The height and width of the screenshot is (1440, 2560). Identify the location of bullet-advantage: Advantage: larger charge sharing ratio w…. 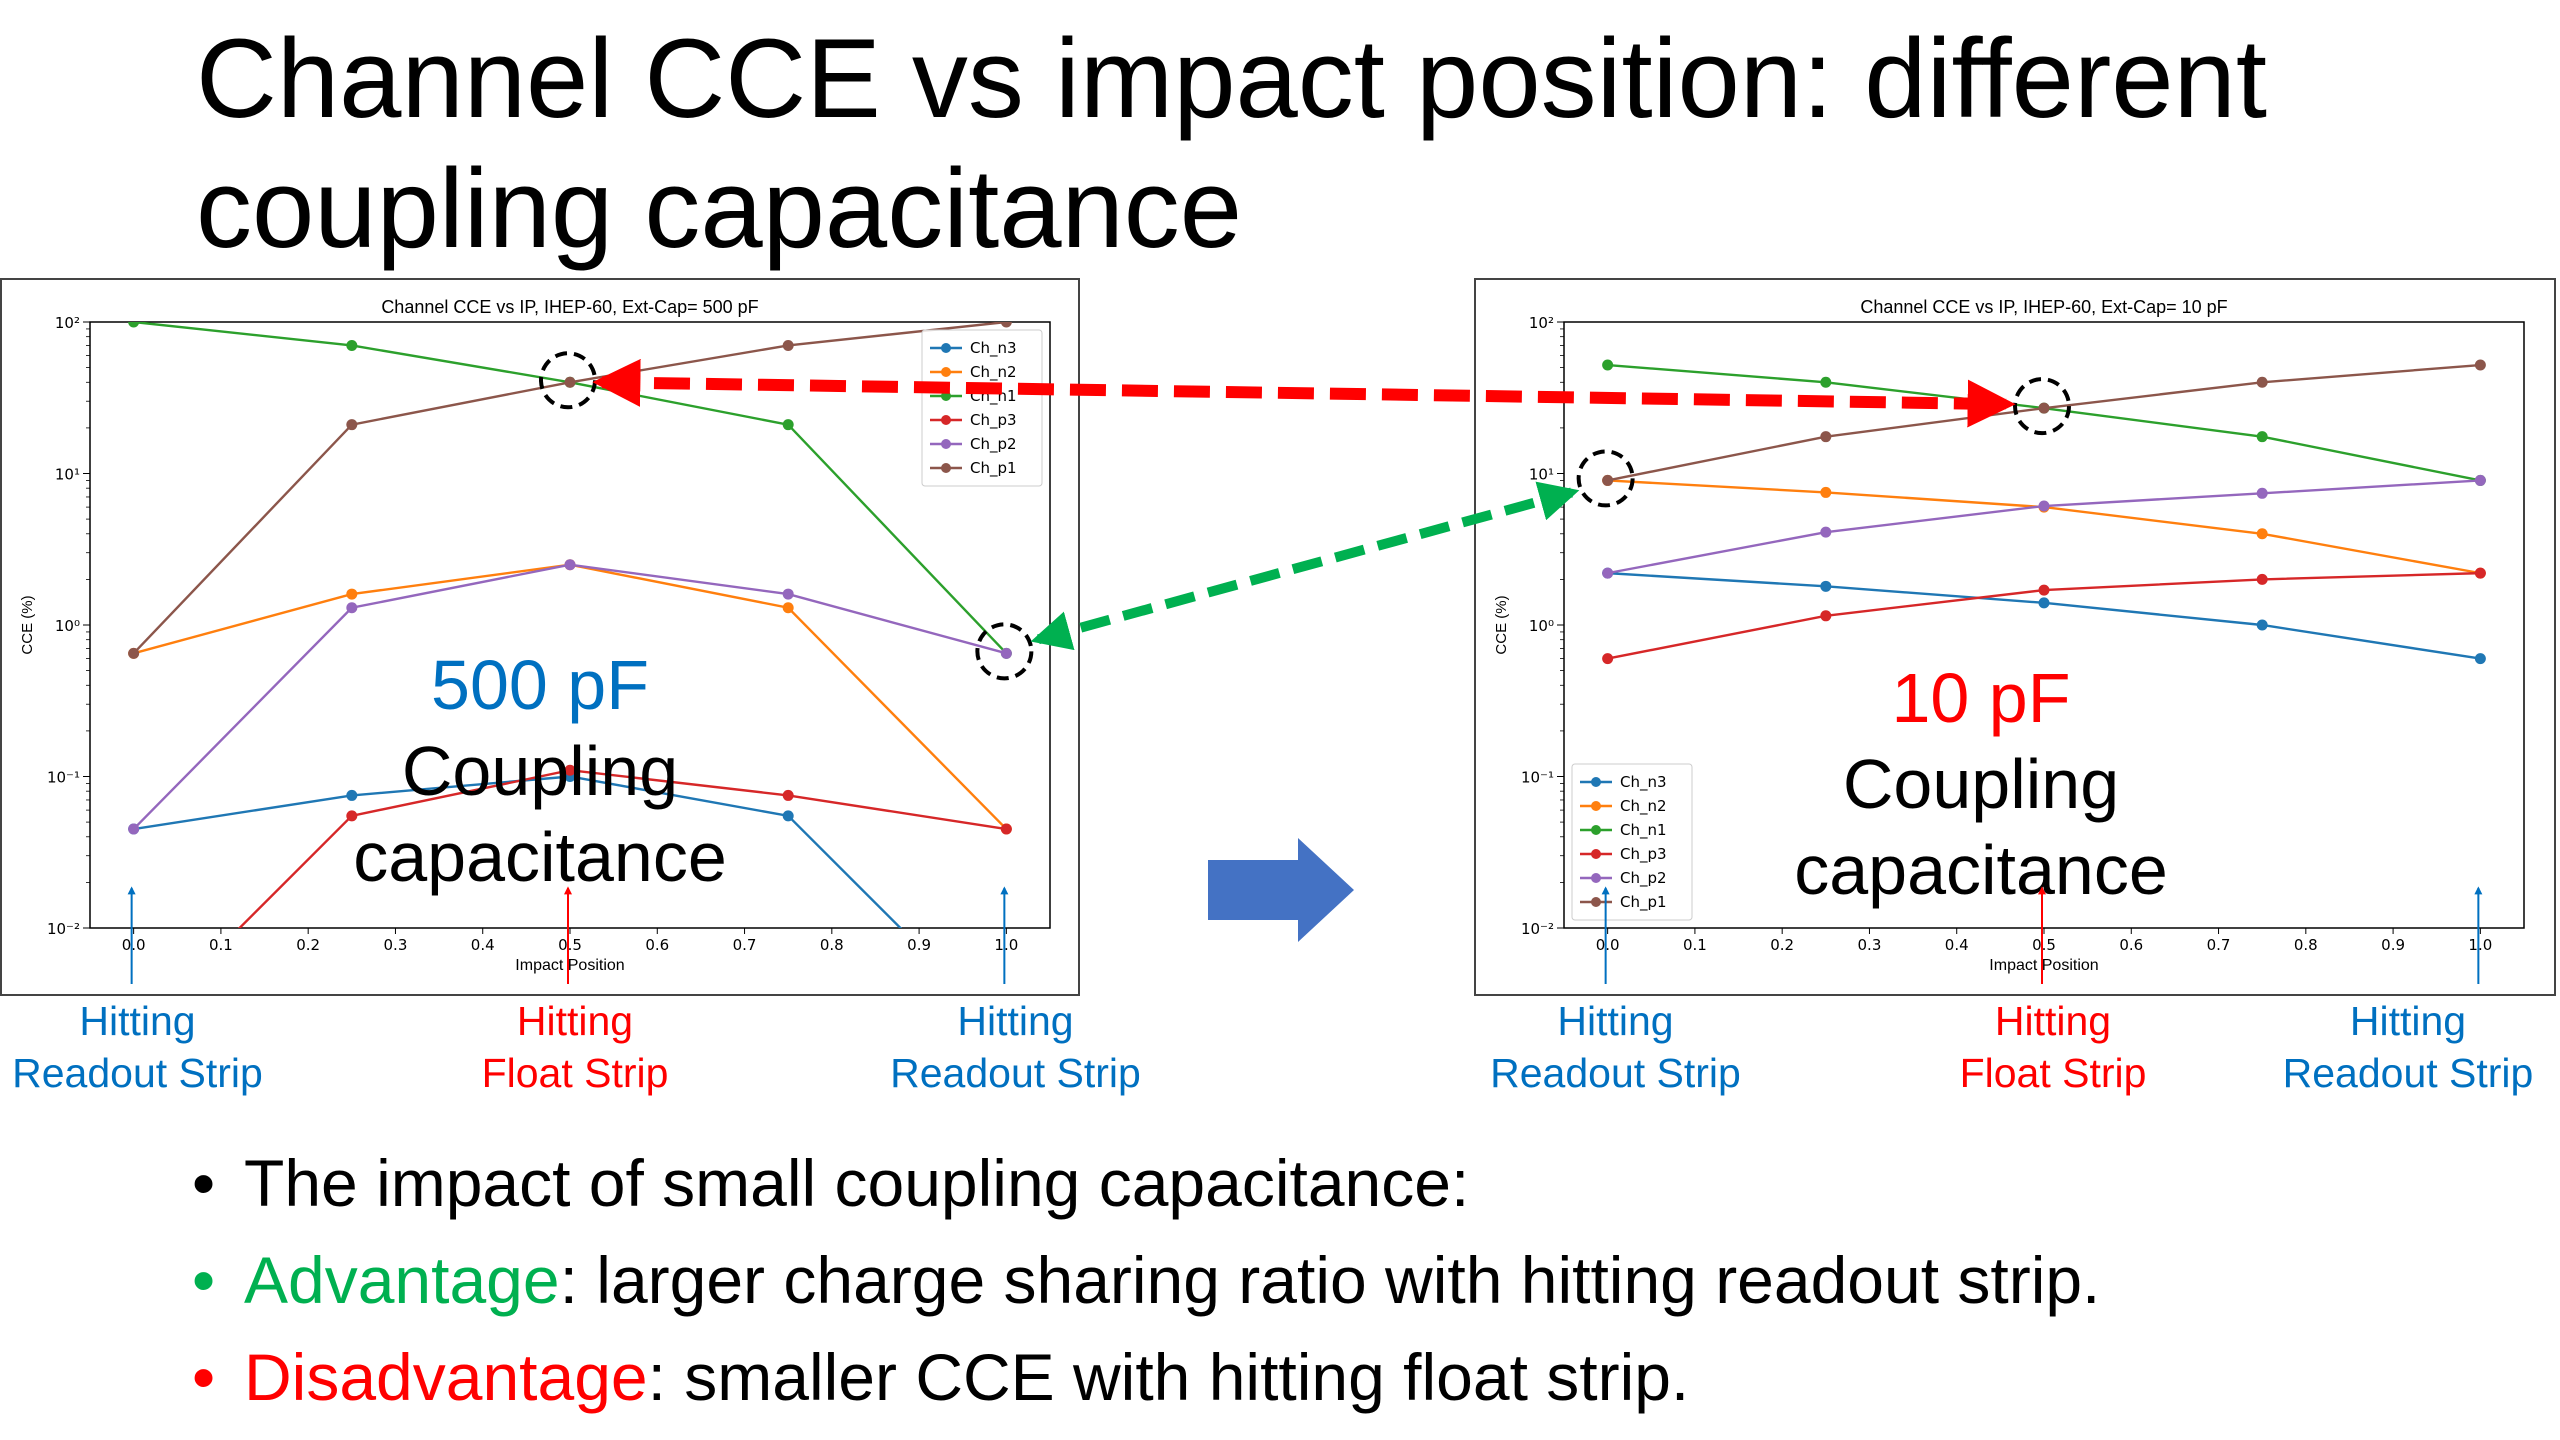
(1146, 1280).